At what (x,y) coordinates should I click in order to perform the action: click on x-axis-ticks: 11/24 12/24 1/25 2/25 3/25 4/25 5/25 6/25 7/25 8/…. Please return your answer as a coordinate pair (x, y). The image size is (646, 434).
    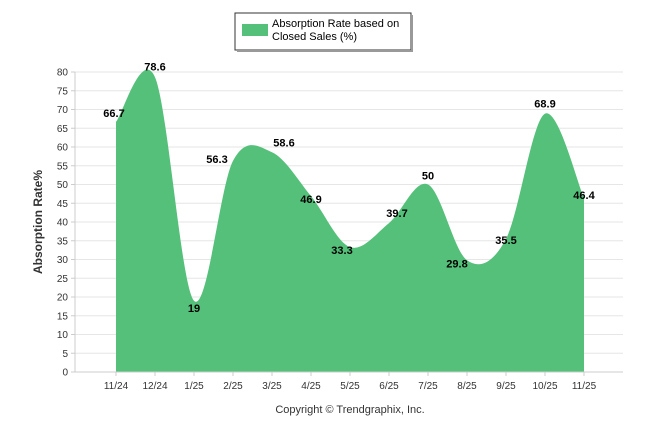
    Looking at the image, I should click on (350, 382).